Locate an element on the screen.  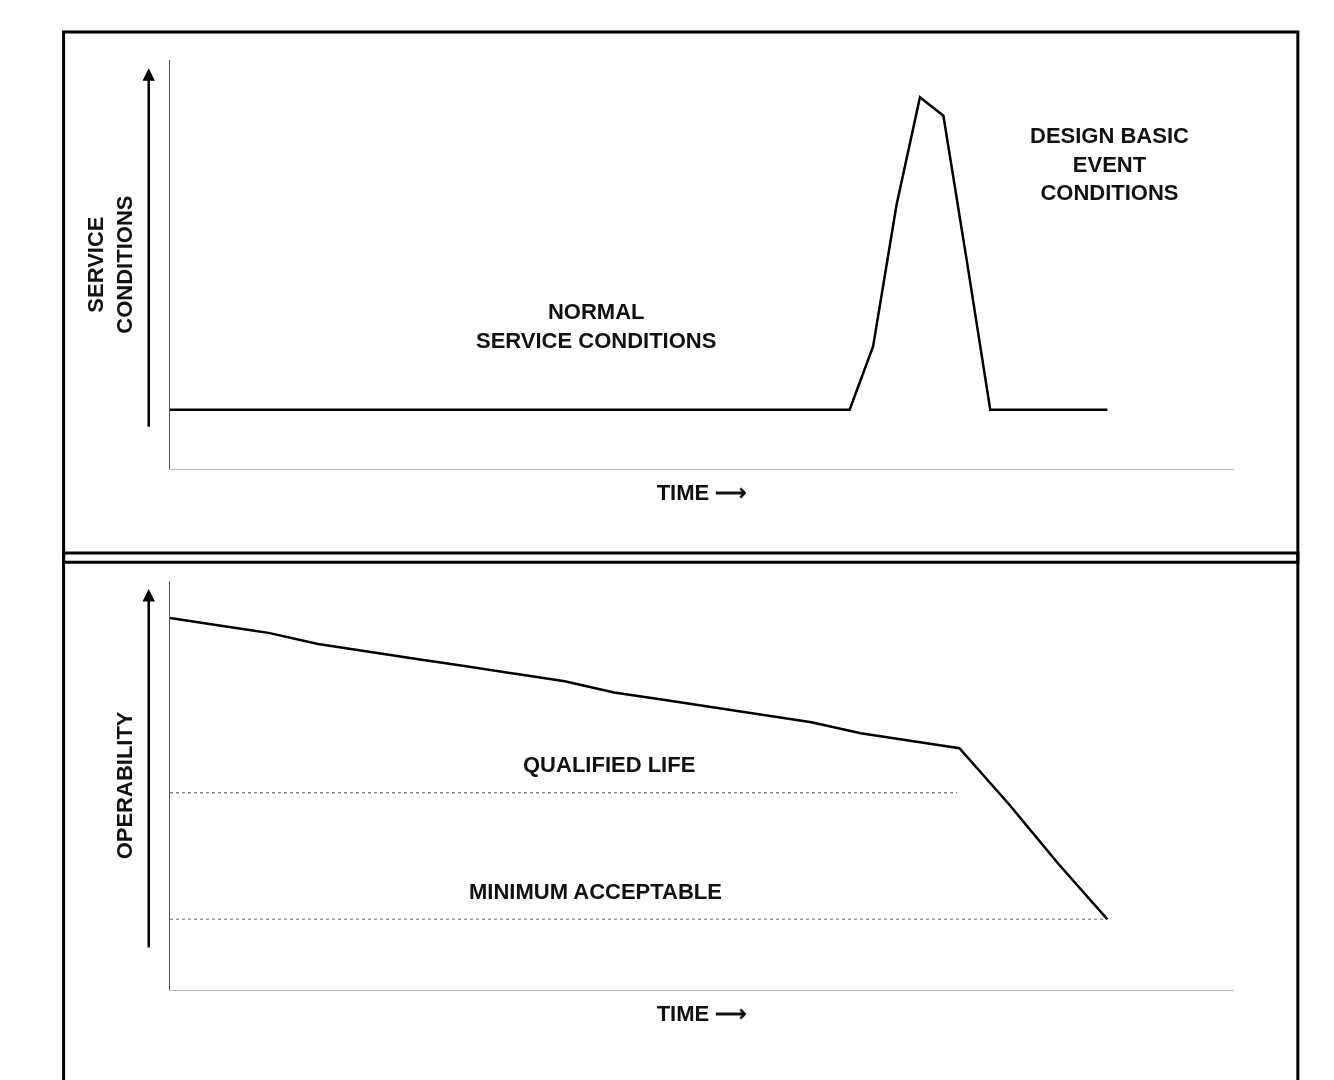
y-axis-title: SERVICE CONDITIONS is located at coordinates (110, 264).